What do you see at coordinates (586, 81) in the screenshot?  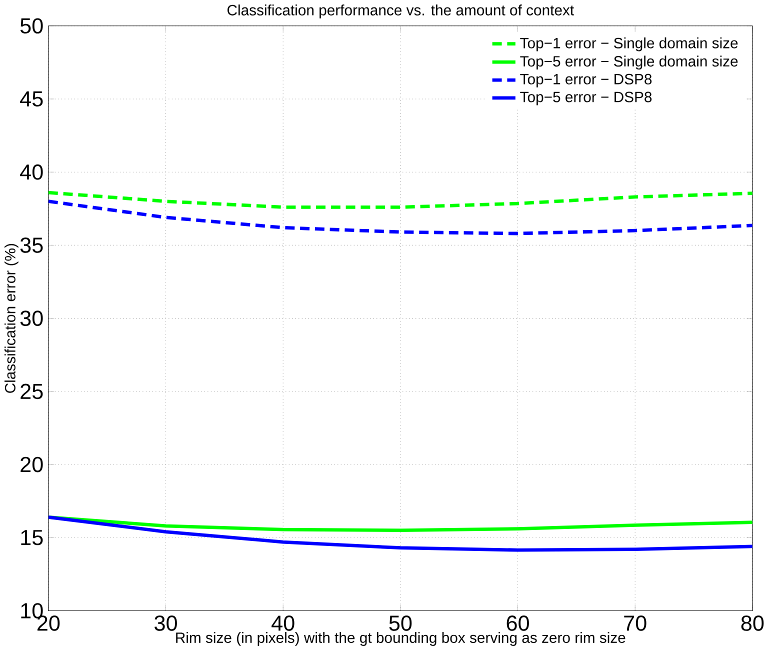 I see `legend-label: Top−1 error − DSP8` at bounding box center [586, 81].